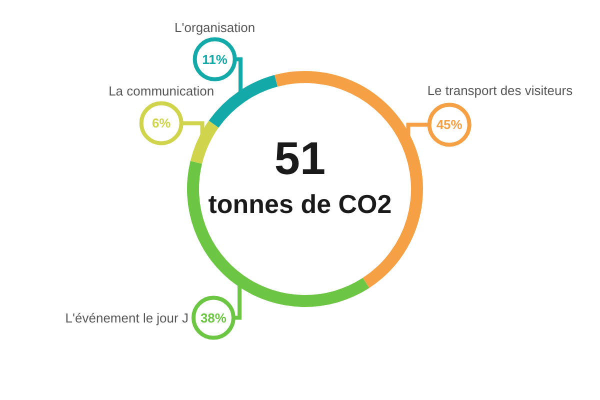 Image resolution: width=600 pixels, height=400 pixels. Describe the element at coordinates (500, 90) in the screenshot. I see `slice-label: Le transport des visiteurs` at that location.